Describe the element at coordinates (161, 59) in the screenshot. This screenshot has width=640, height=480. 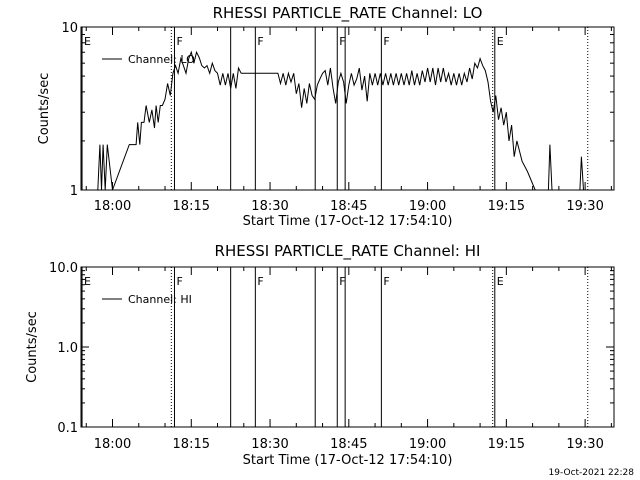
I see `legend-label: Channel: LO` at that location.